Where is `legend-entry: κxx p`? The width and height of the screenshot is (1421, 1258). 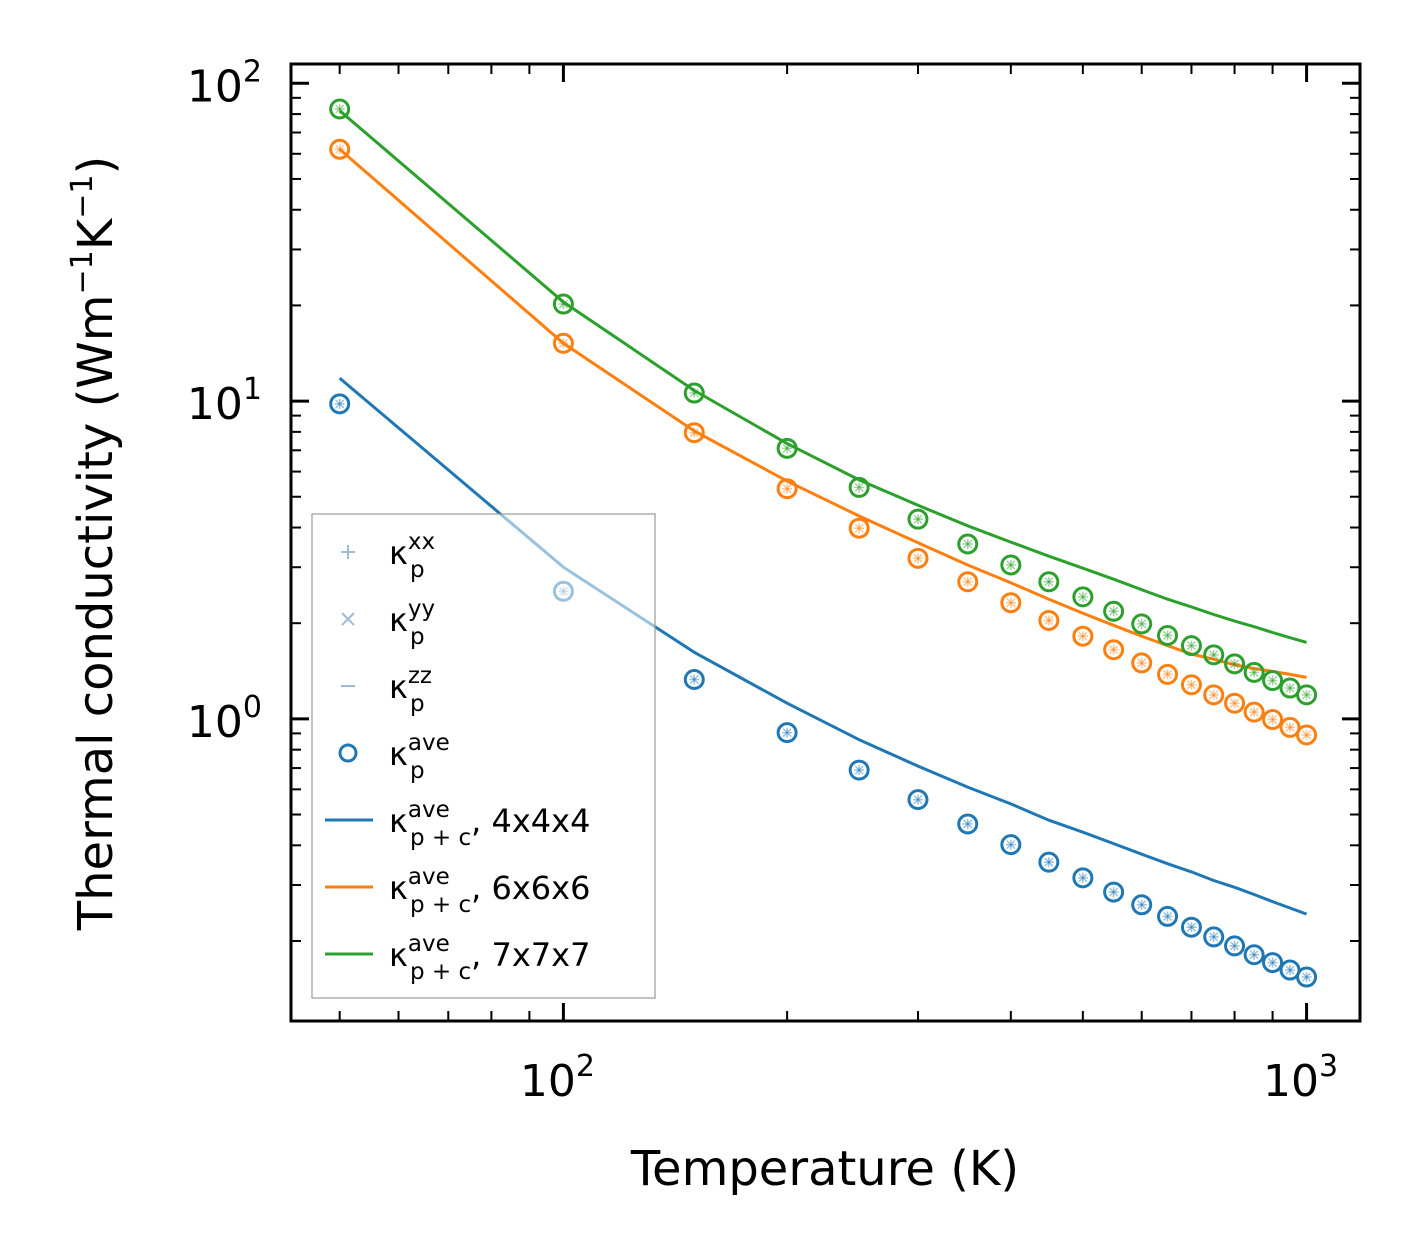
legend-entry: κxx p is located at coordinates (388, 556).